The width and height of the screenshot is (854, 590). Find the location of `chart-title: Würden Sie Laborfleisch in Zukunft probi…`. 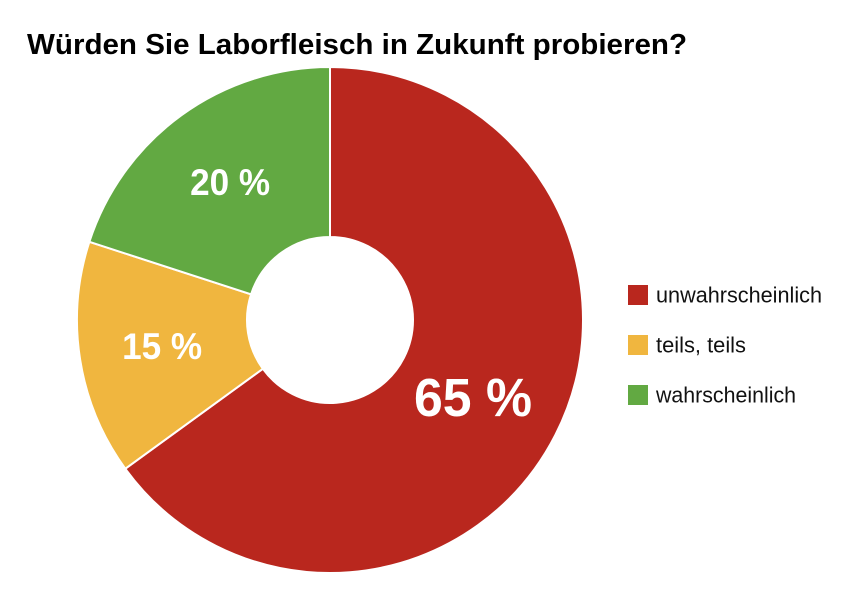

chart-title: Würden Sie Laborfleisch in Zukunft probi… is located at coordinates (357, 45).